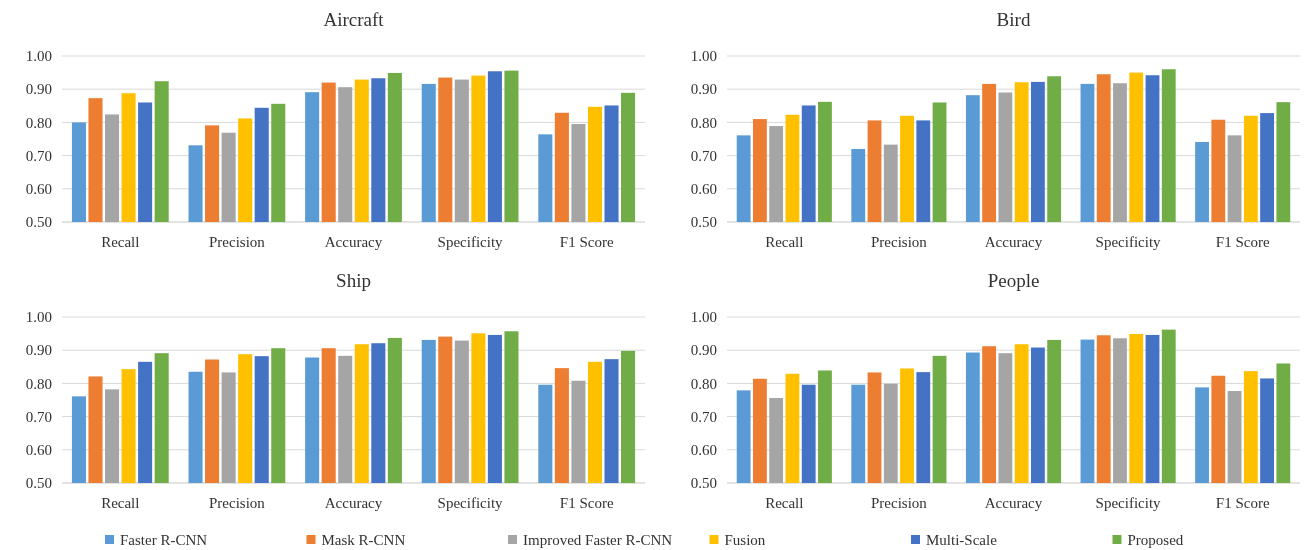 The height and width of the screenshot is (550, 1309). What do you see at coordinates (745, 540) in the screenshot?
I see `legend-label: Fusion` at bounding box center [745, 540].